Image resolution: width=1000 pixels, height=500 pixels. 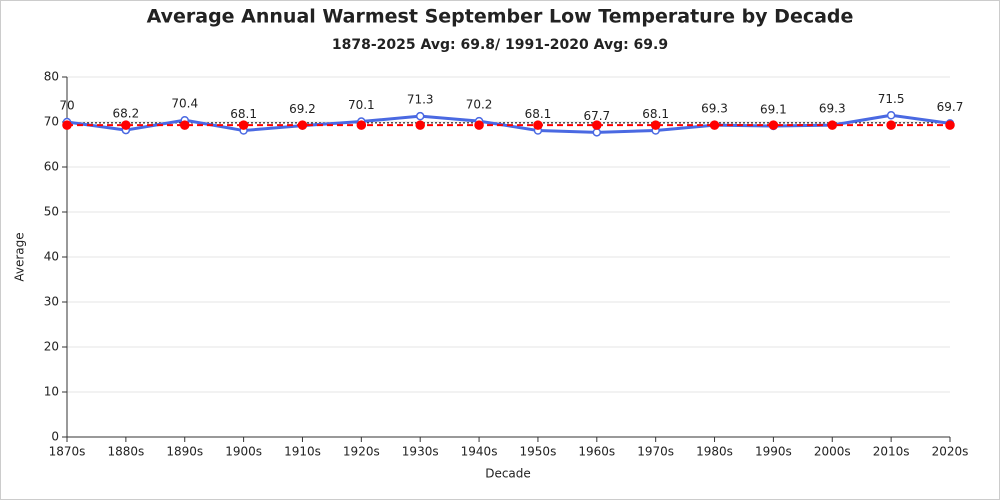 What do you see at coordinates (500, 45) in the screenshot?
I see `chart-subtitle: 1878-2025 Avg: 69.8/ 1991-2020 Avg: 69.9` at bounding box center [500, 45].